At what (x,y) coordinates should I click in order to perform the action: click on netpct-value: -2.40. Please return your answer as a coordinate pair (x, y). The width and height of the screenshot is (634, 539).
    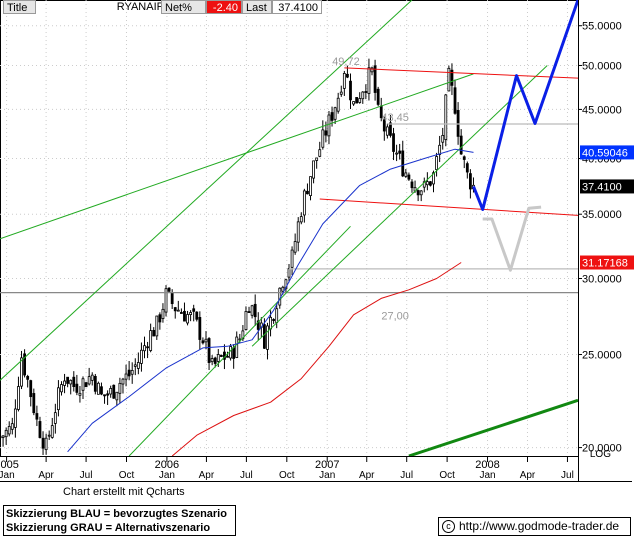
    Looking at the image, I should click on (224, 7).